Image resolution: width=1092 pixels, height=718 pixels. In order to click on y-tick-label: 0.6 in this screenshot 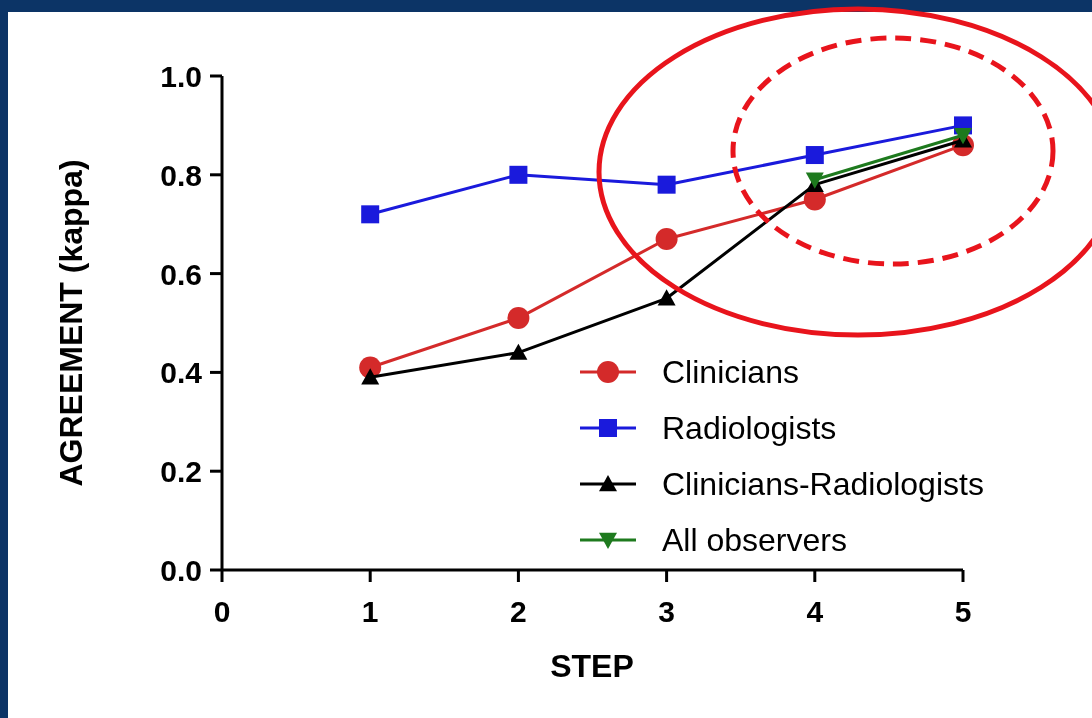, I will do `click(181, 274)`.